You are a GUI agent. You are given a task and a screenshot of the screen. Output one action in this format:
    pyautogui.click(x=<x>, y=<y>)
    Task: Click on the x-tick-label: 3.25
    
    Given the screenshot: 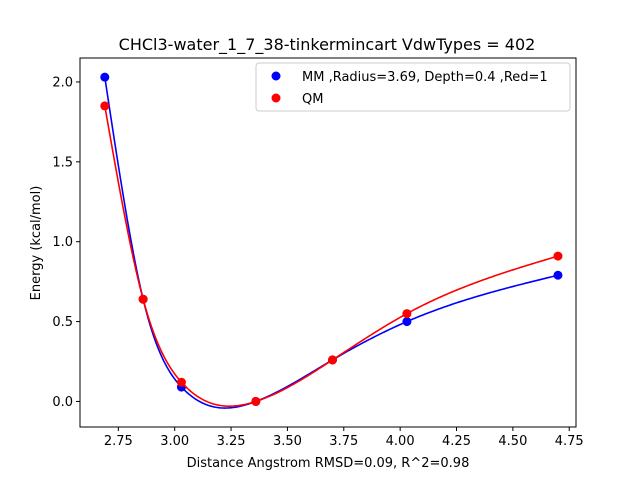 What is the action you would take?
    pyautogui.click(x=231, y=441)
    